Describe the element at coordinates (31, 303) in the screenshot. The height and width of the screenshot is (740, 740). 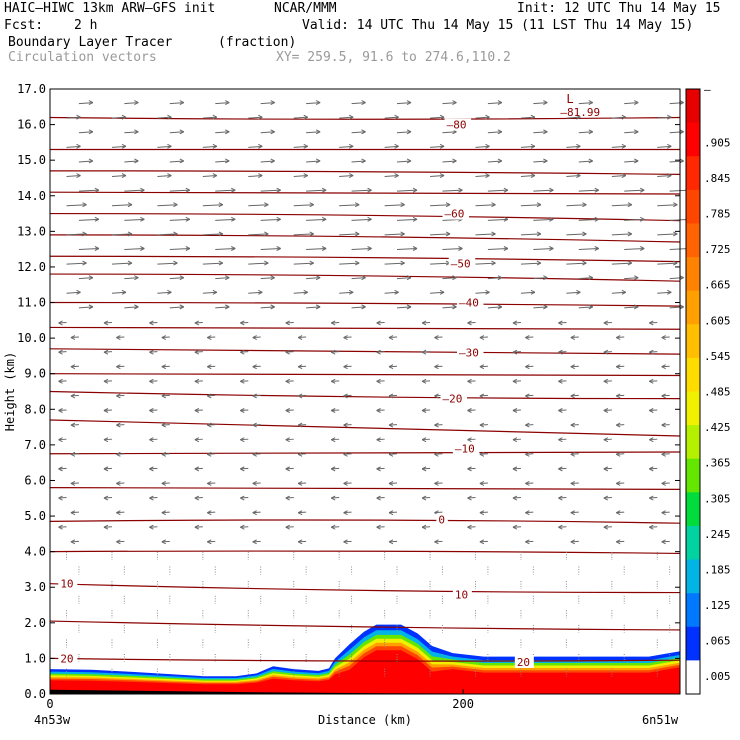
I see `y-tick-label: 11.0` at that location.